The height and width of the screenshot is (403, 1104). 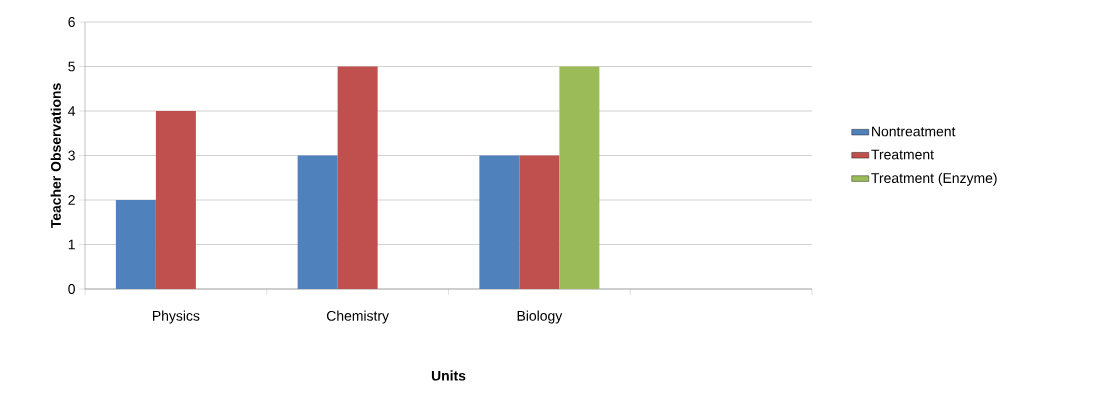 I want to click on y-tick-label: 5, so click(x=71, y=66).